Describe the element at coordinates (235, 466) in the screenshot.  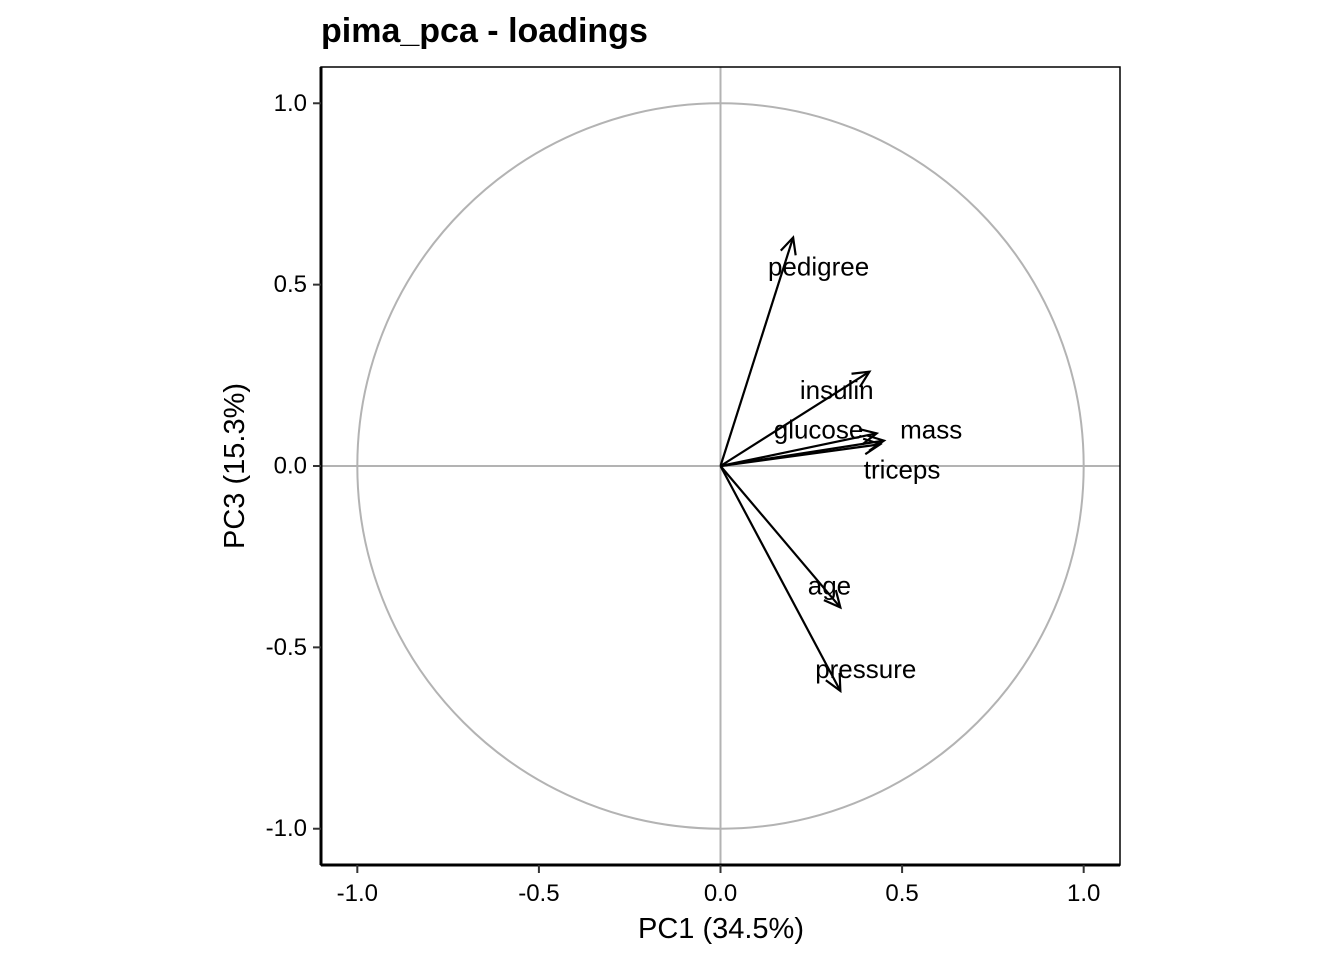
I see `y-axis-title: PC3 (15.3%)` at that location.